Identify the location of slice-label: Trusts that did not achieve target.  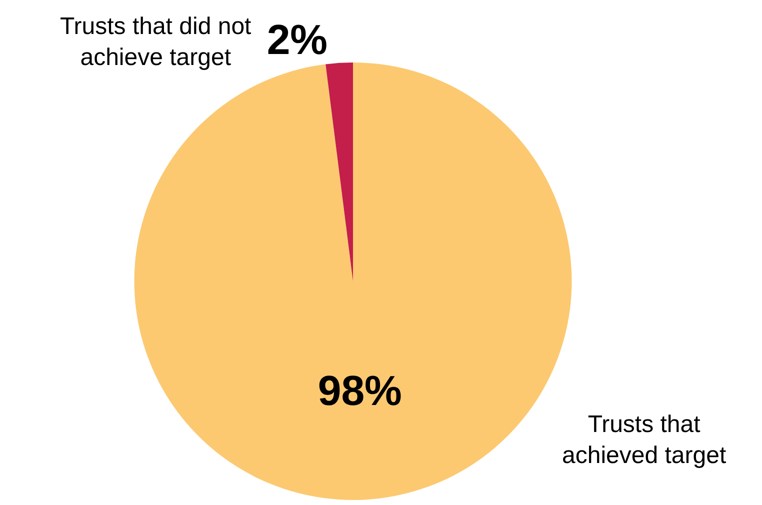
(156, 42).